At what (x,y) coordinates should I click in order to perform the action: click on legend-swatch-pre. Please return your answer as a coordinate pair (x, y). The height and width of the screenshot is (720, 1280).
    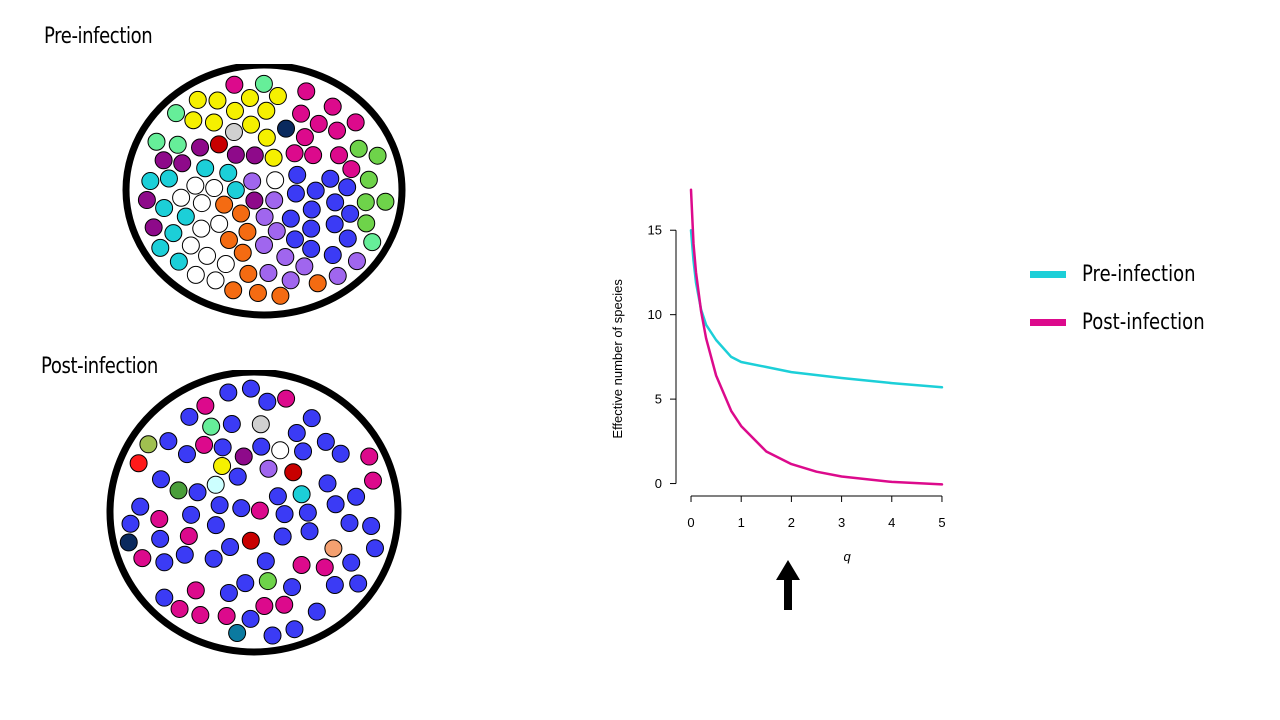
    Looking at the image, I should click on (1048, 274).